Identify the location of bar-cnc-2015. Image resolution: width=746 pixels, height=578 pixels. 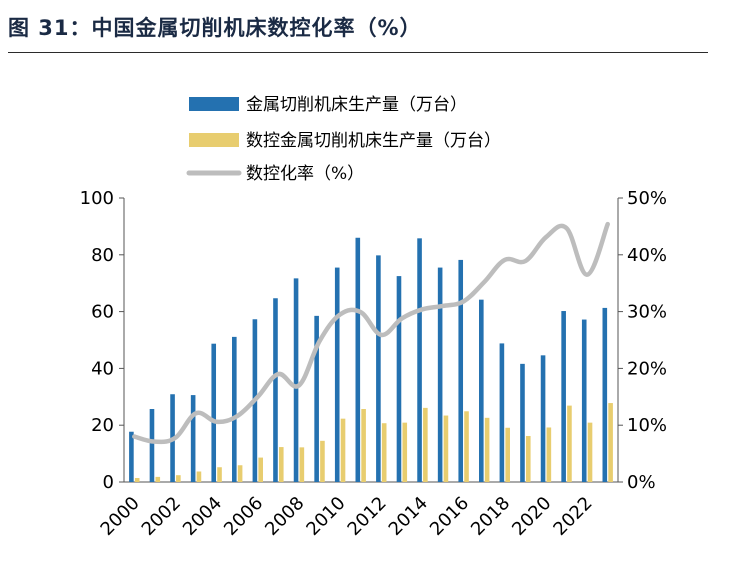
(446, 448).